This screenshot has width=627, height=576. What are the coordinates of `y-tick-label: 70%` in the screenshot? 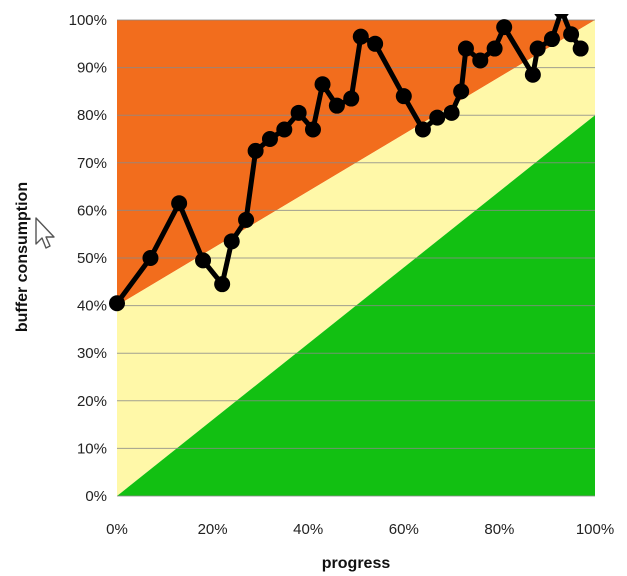 It's located at (92, 163).